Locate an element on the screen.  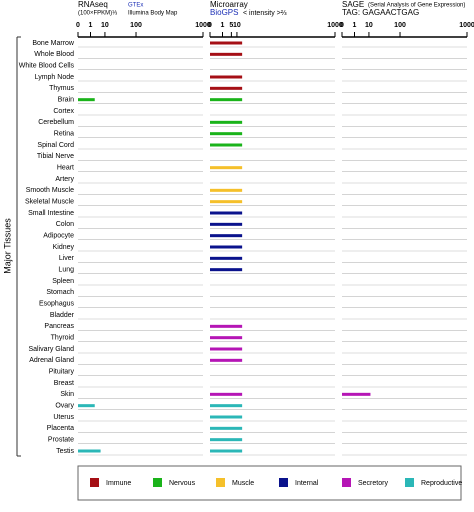
category-label: Spinal Cord is located at coordinates (55, 145).